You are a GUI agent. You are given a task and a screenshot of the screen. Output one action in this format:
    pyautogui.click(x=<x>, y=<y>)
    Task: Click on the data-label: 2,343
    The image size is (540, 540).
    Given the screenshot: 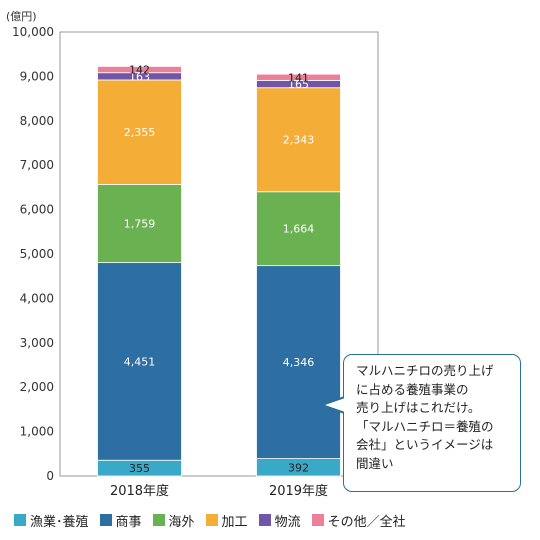 What is the action you would take?
    pyautogui.click(x=299, y=140)
    